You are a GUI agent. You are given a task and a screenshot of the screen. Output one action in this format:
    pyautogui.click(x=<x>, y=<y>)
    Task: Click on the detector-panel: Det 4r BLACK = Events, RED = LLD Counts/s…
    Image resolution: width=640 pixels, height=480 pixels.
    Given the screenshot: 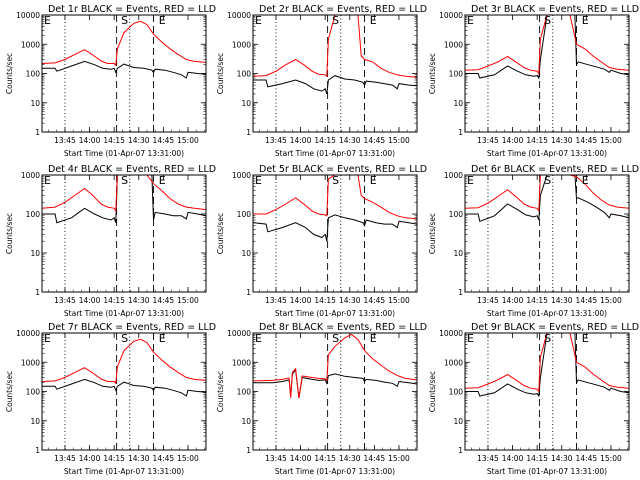 What is the action you would take?
    pyautogui.click(x=110, y=241)
    